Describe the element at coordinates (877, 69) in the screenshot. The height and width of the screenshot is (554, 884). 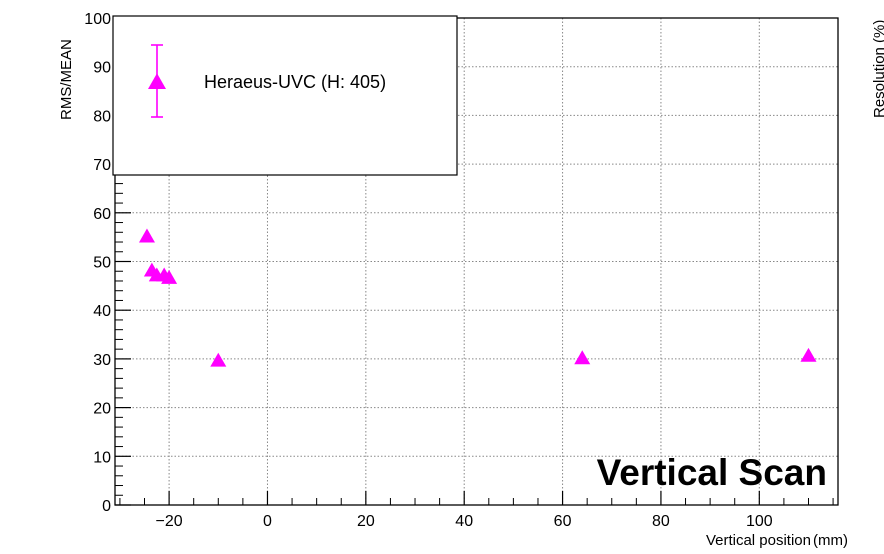
I see `right-axis-title: Resolution (%)` at that location.